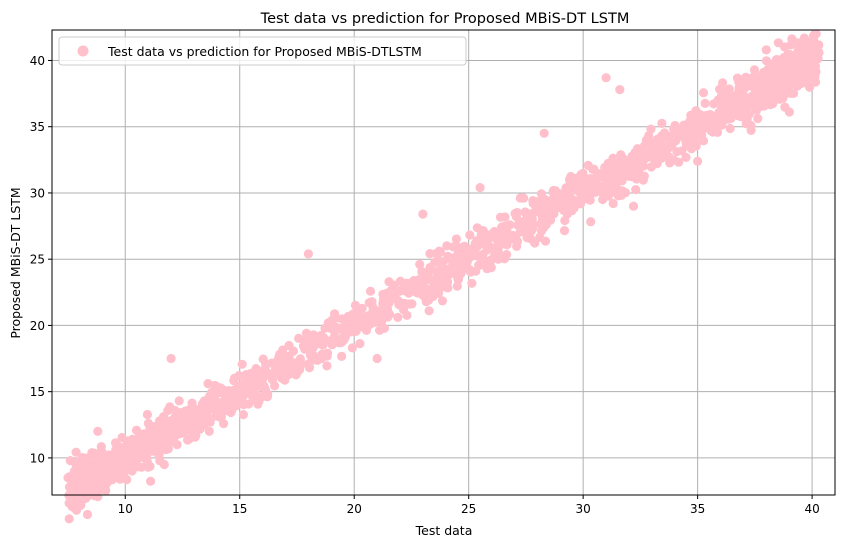 This screenshot has width=841, height=547. I want to click on y-tick-label: 15, so click(37, 392).